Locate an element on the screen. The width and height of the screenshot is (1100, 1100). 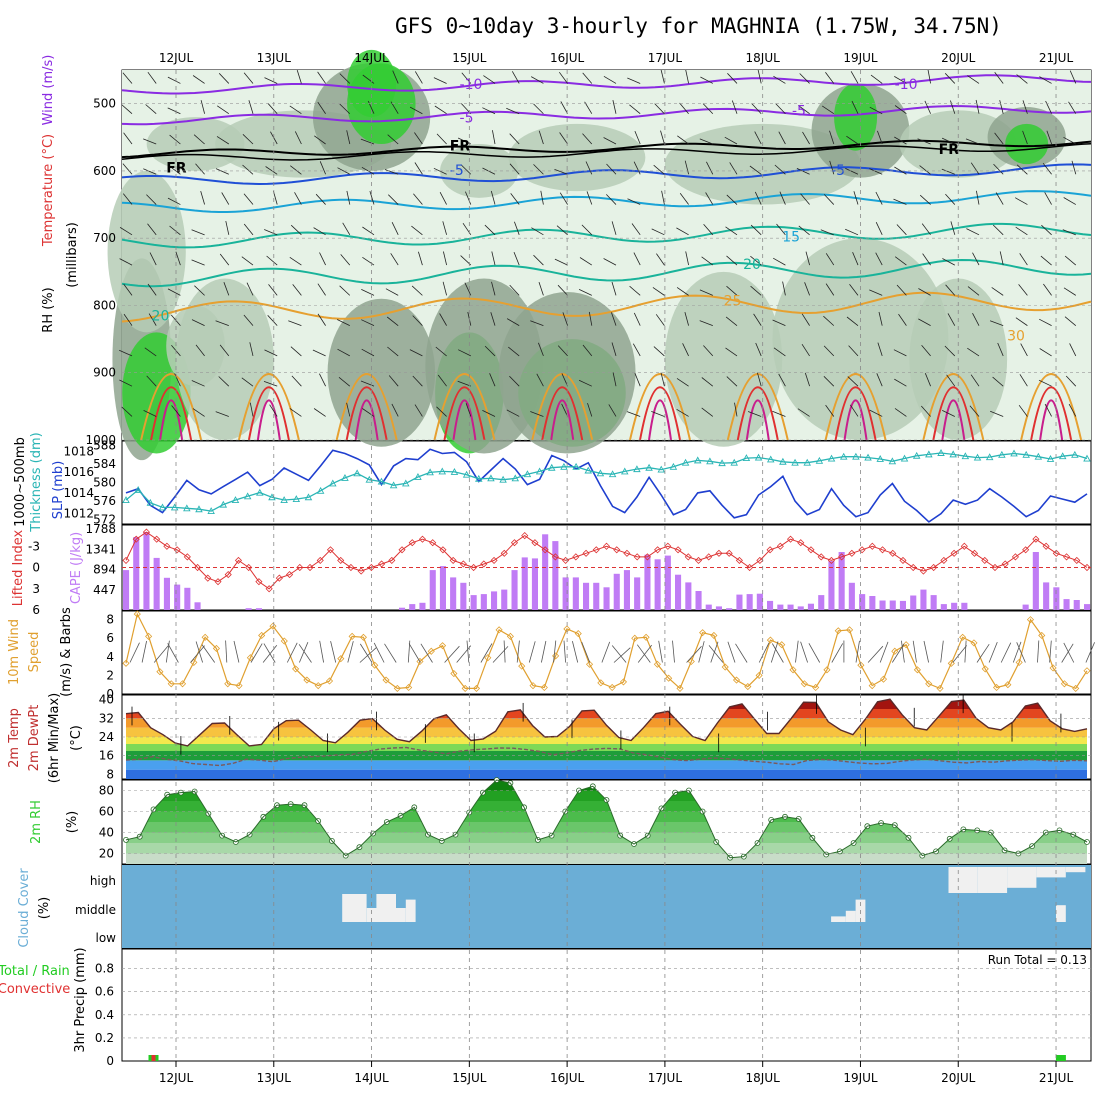
rh-line is located at coordinates (606, 819).